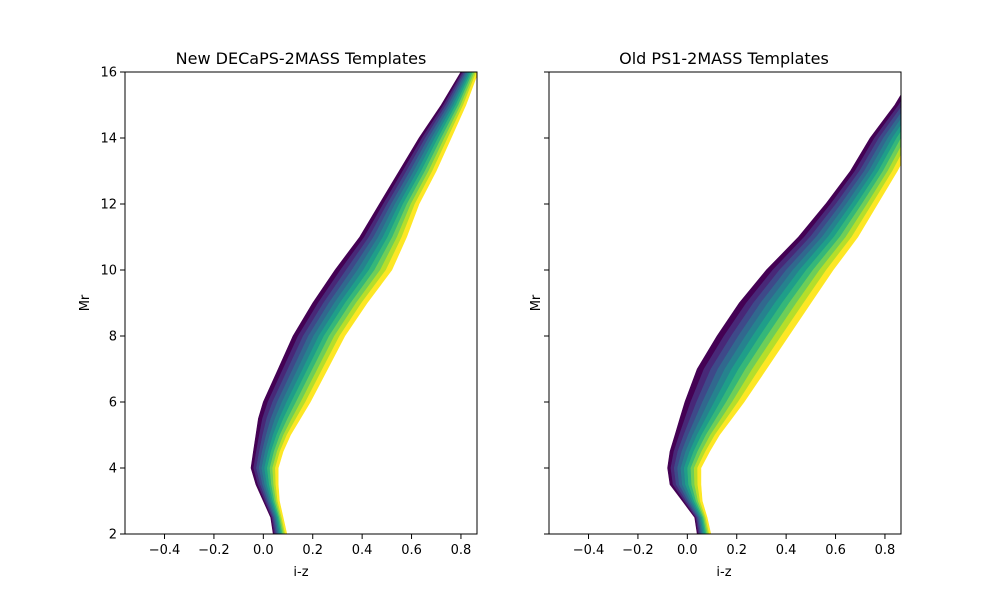 This screenshot has width=1000, height=600. Describe the element at coordinates (724, 58) in the screenshot. I see `right-chart-title: Old PS1-2MASS Templates` at that location.